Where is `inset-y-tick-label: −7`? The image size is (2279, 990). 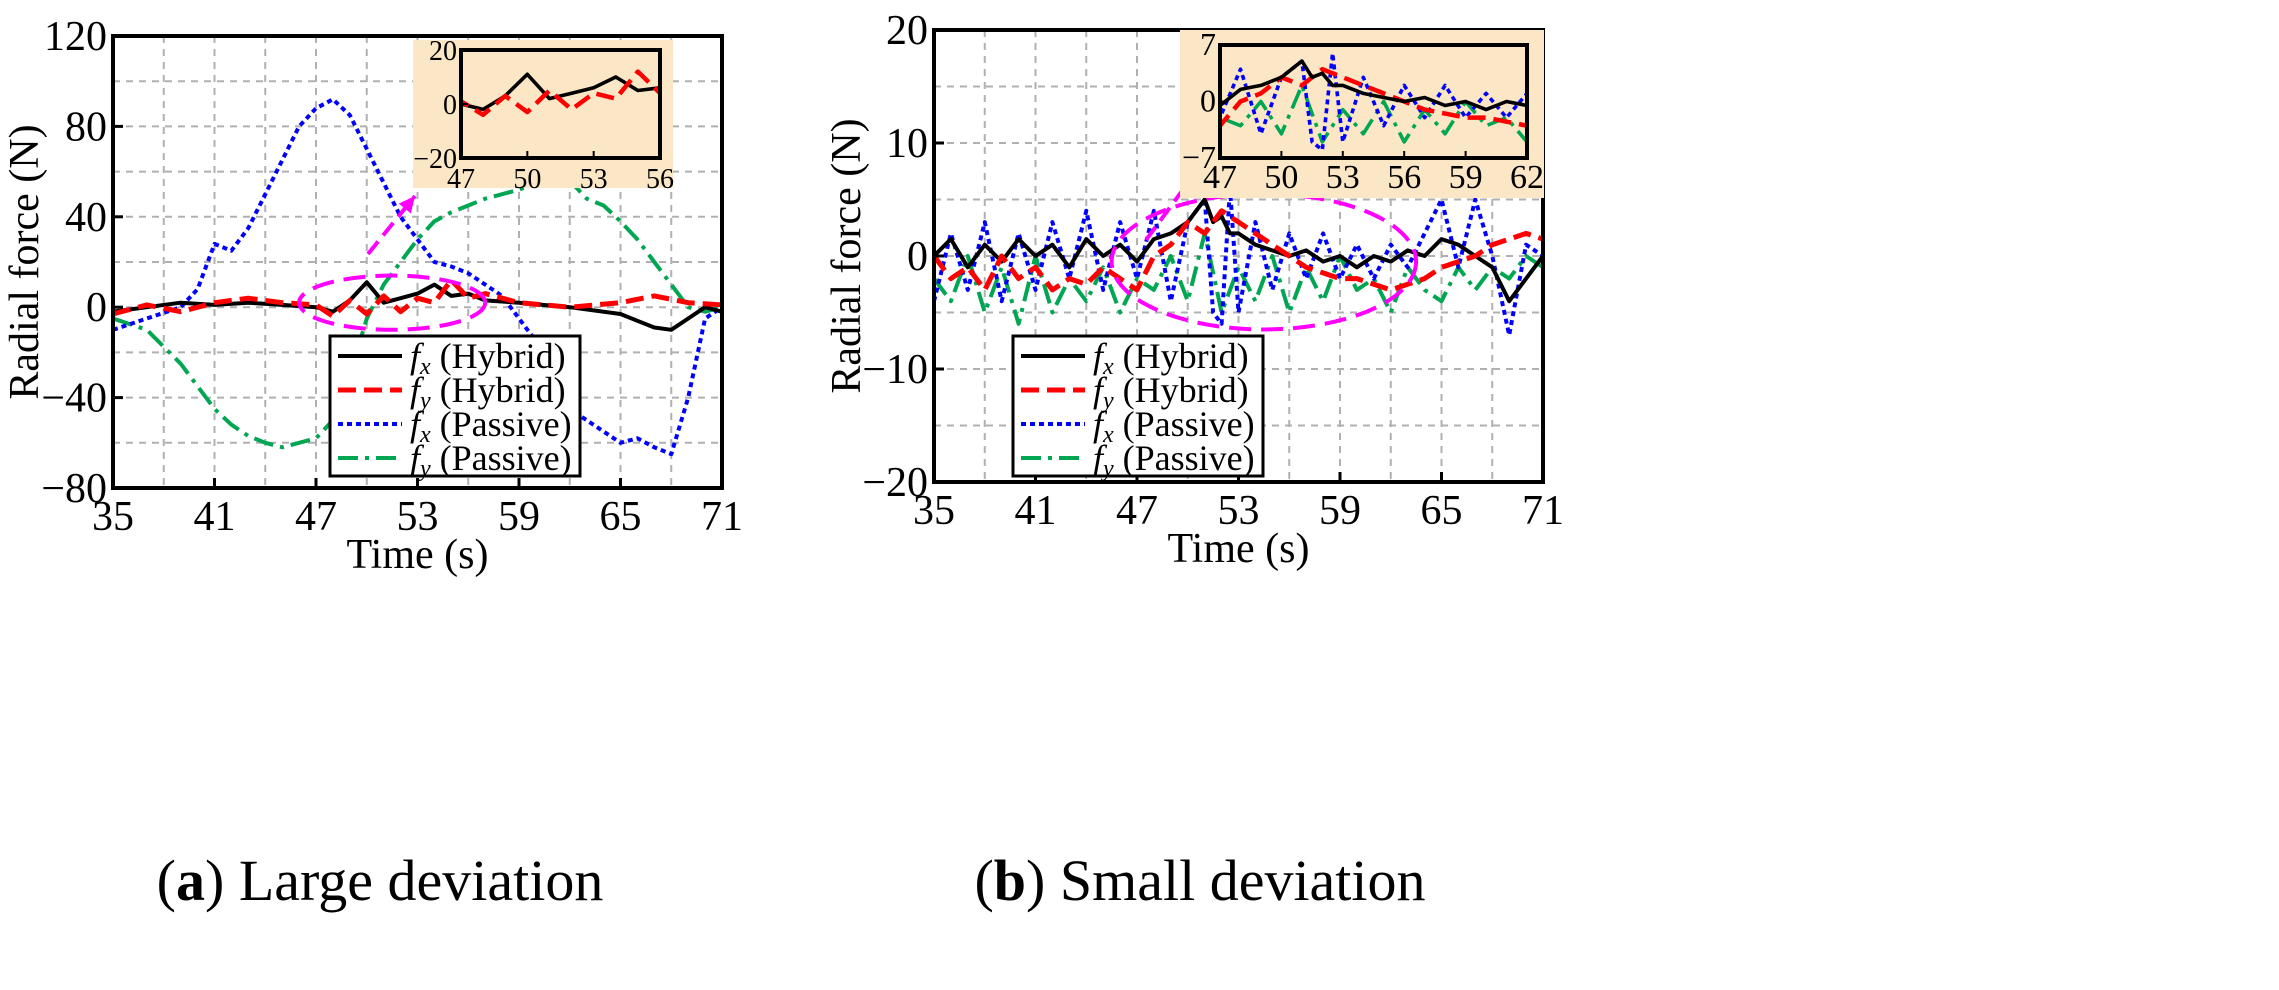
inset-y-tick-label: −7 is located at coordinates (1199, 157).